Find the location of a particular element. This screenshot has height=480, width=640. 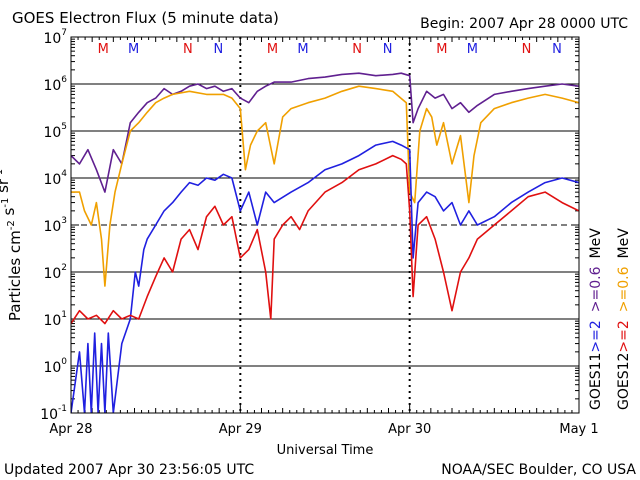

x-axis-label: Universal Time is located at coordinates (325, 450).